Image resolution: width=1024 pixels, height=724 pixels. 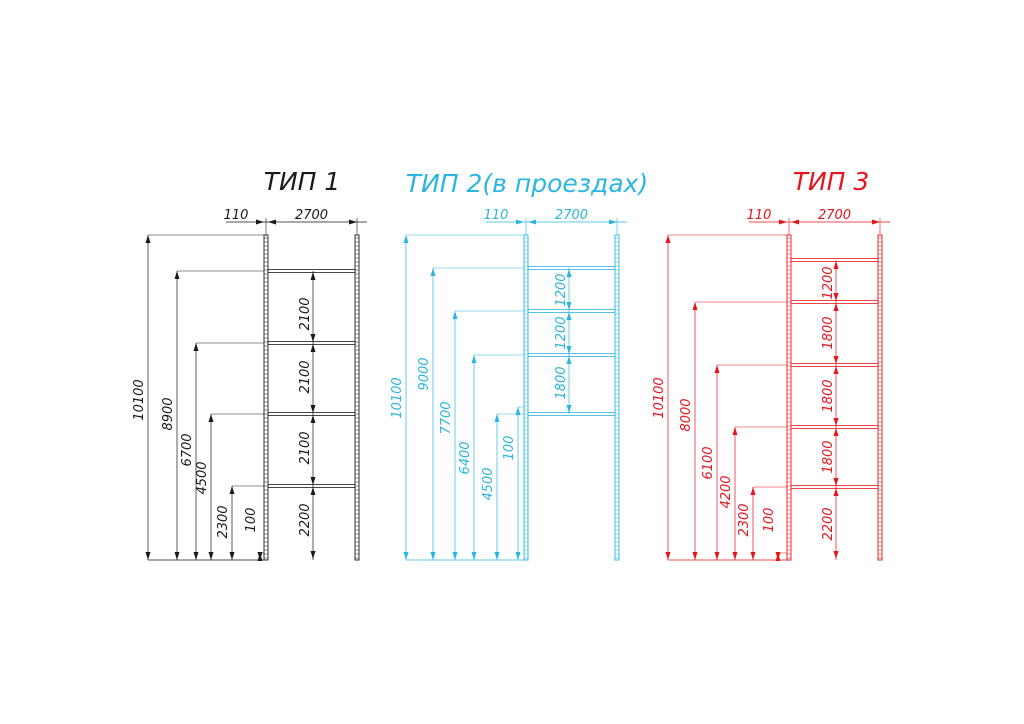 I want to click on type1-level-height-label: 8900, so click(x=168, y=413).